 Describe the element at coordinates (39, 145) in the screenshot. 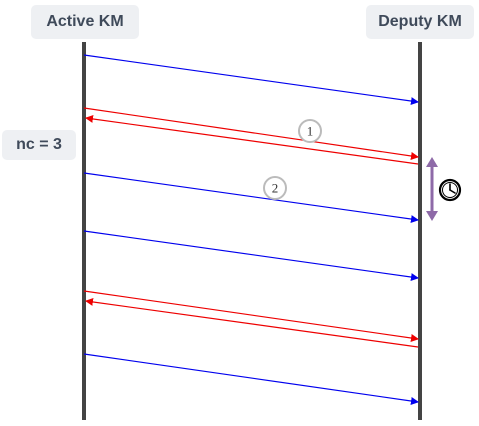

I see `nc-counter-label: nc = 3` at that location.